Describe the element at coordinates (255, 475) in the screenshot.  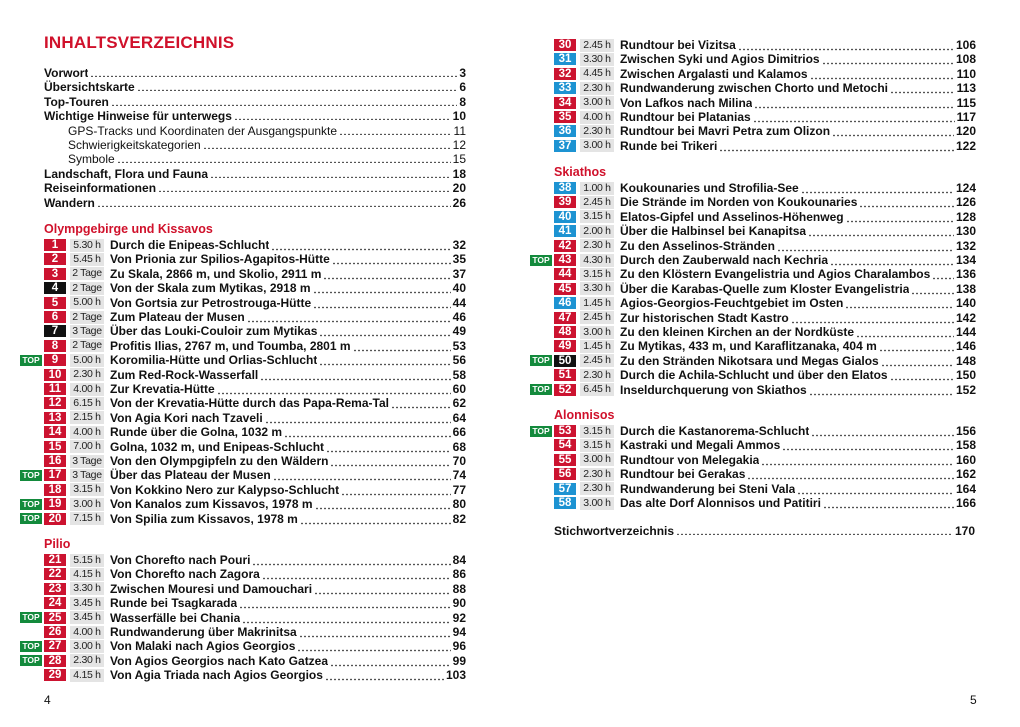
I see `tour-entry: 17 3 Tage Über das Plateau der Musen 74` at that location.